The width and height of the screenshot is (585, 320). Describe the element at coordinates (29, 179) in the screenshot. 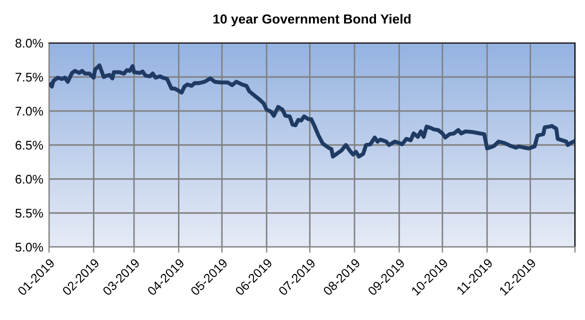

I see `y-tick-label: 6.0%` at that location.